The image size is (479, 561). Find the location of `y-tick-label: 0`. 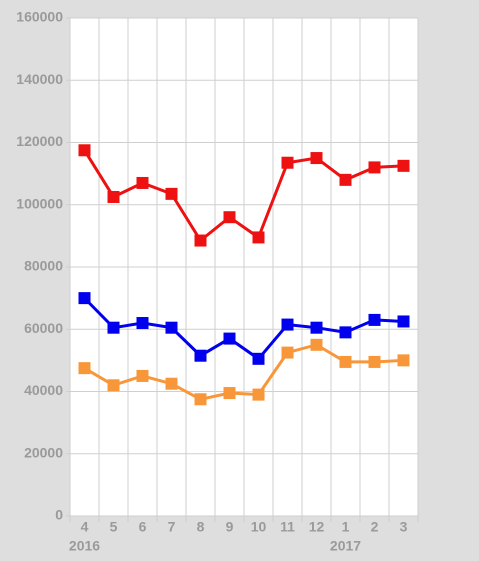

y-tick-label: 0 is located at coordinates (59, 515).